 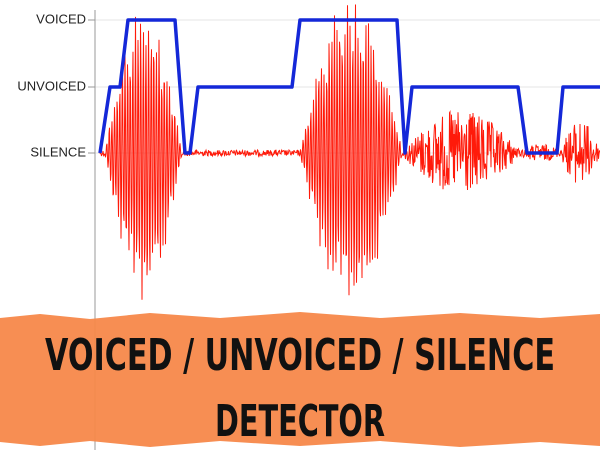 What do you see at coordinates (300, 355) in the screenshot?
I see `banner-title: VOICED / UNVOICED / SILENCE` at bounding box center [300, 355].